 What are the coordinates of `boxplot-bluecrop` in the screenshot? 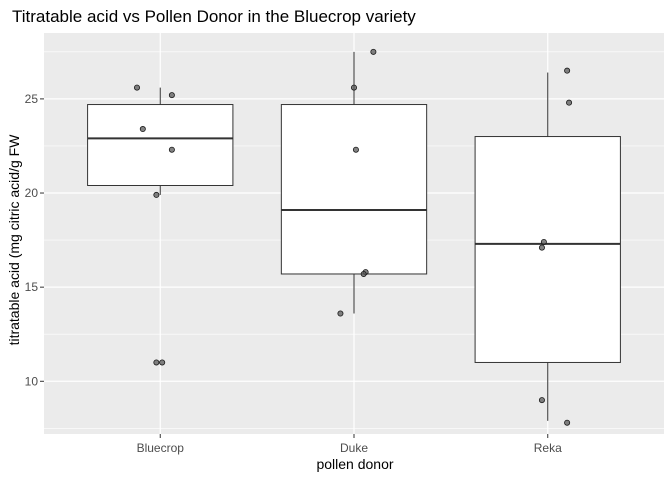 It's located at (160, 141).